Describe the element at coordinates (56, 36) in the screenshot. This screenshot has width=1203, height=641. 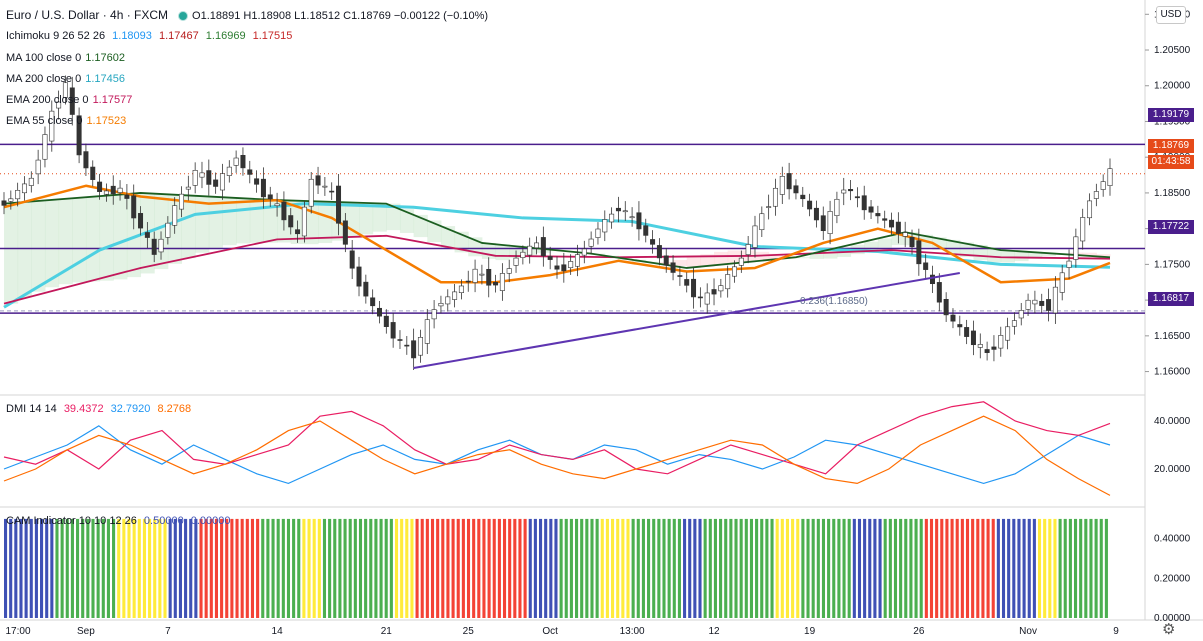
I see `legend-ichimoku-label: Ichimoku 9 26 52 26` at that location.